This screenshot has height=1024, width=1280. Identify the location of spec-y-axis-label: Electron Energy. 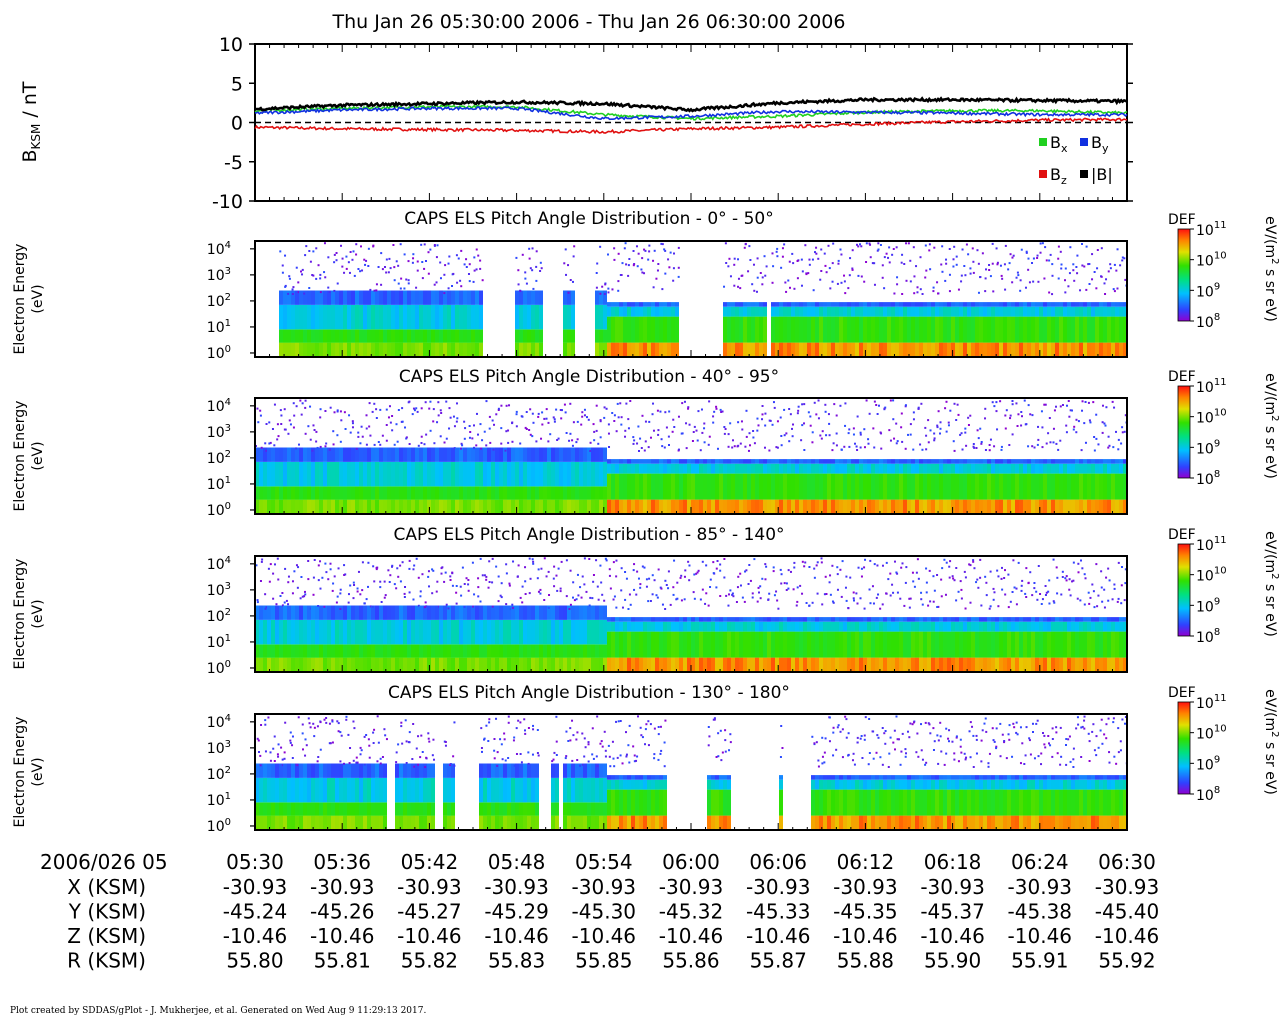
(20, 456).